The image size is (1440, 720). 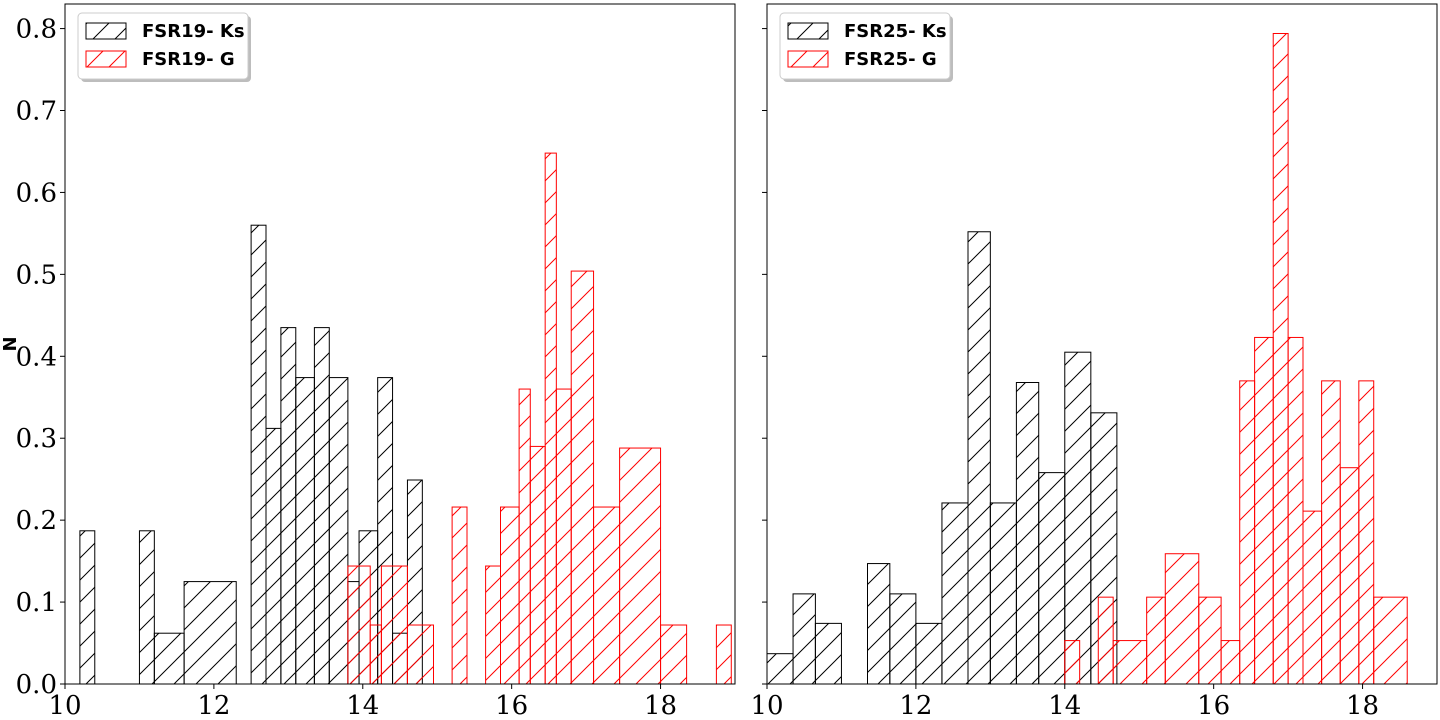 What do you see at coordinates (36, 30) in the screenshot?
I see `y-tick-label: 0.8` at bounding box center [36, 30].